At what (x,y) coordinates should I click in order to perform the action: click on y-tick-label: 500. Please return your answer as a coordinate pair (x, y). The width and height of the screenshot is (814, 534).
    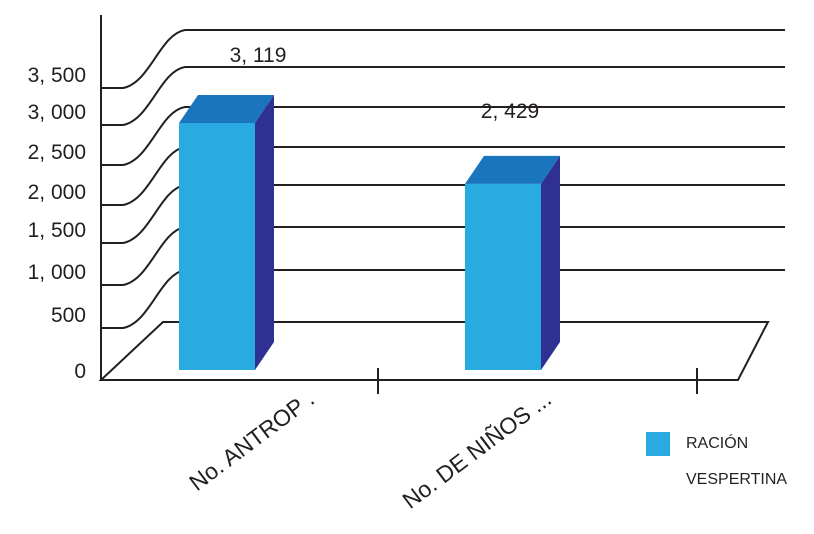
    Looking at the image, I should click on (68, 315).